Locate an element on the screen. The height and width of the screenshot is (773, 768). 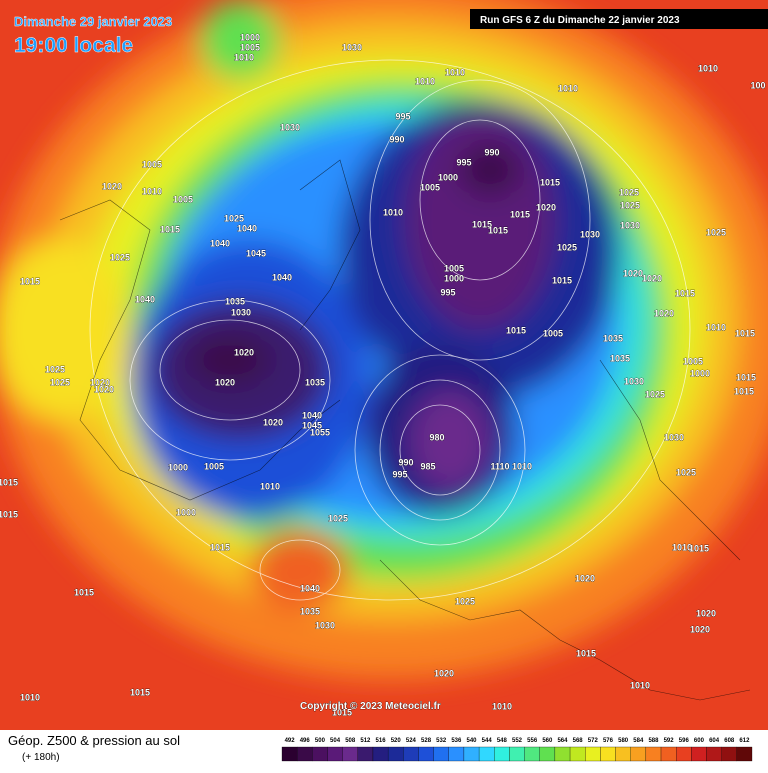
scale-label: 556 is located at coordinates (532, 741).